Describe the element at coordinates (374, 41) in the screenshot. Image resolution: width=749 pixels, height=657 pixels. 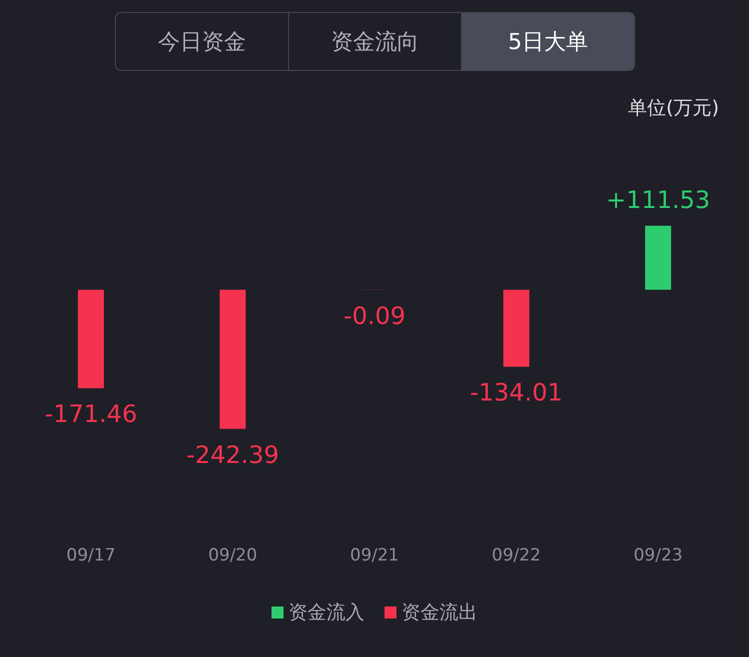
I see `text: 资金流向` at that location.